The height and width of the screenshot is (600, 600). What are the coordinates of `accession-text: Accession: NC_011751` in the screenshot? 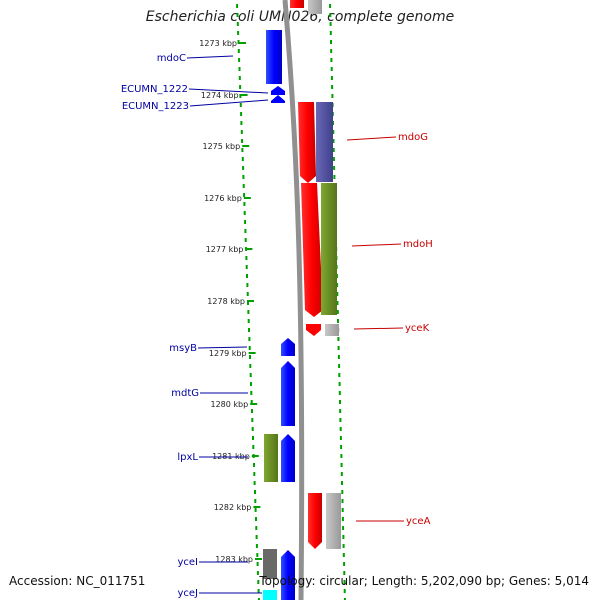 It's located at (77, 581).